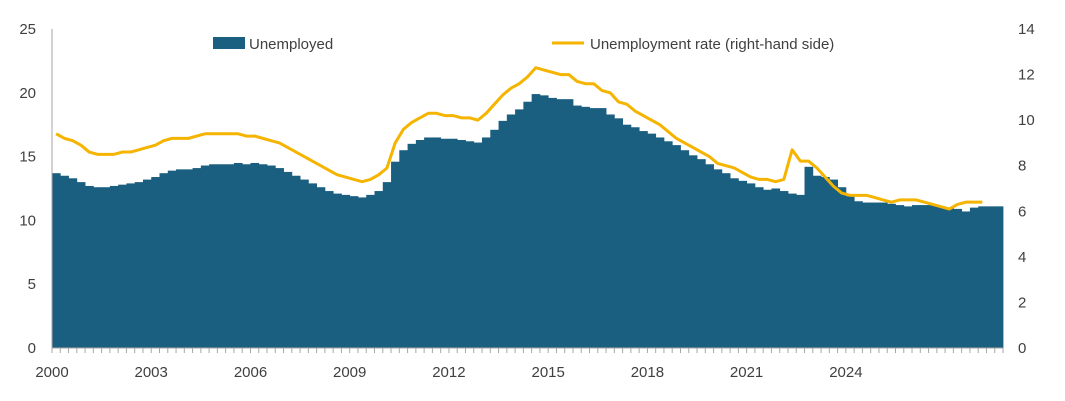 Image resolution: width=1065 pixels, height=401 pixels. Describe the element at coordinates (647, 372) in the screenshot. I see `x-tick-label: 2018` at that location.